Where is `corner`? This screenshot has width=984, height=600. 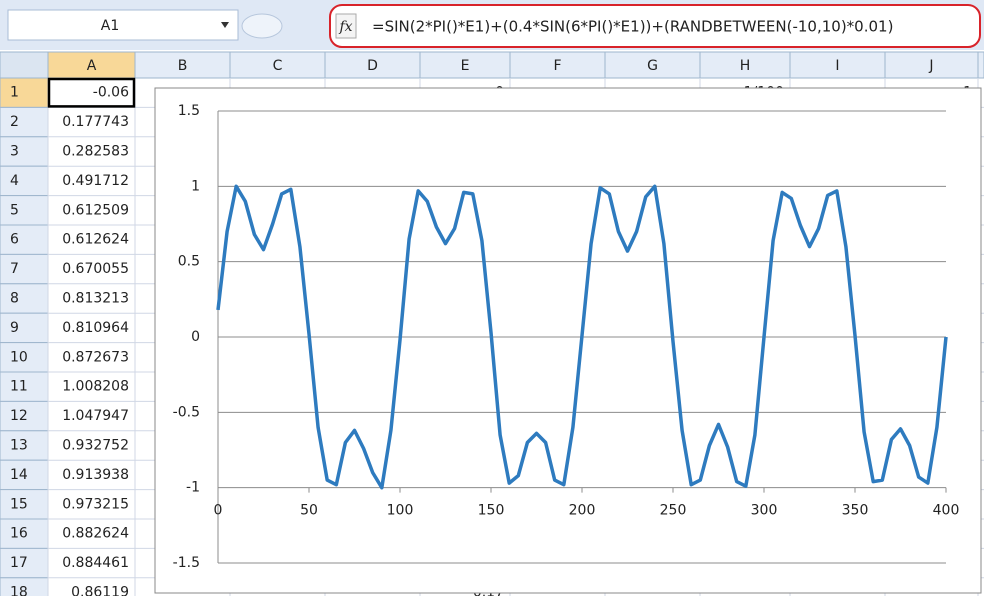 corner is located at coordinates (24, 65).